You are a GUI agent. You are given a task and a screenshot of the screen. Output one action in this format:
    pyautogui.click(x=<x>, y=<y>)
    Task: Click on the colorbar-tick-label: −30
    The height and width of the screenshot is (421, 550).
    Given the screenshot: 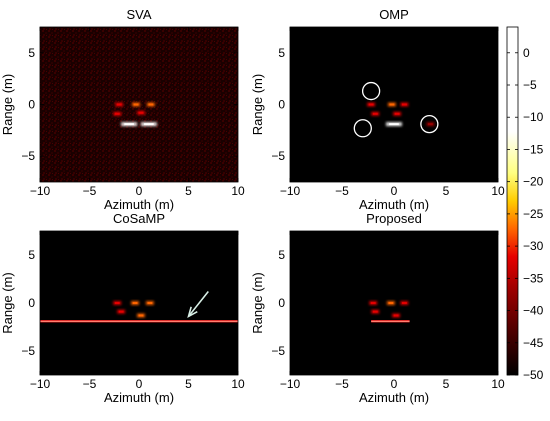 What is the action you would take?
    pyautogui.click(x=533, y=246)
    